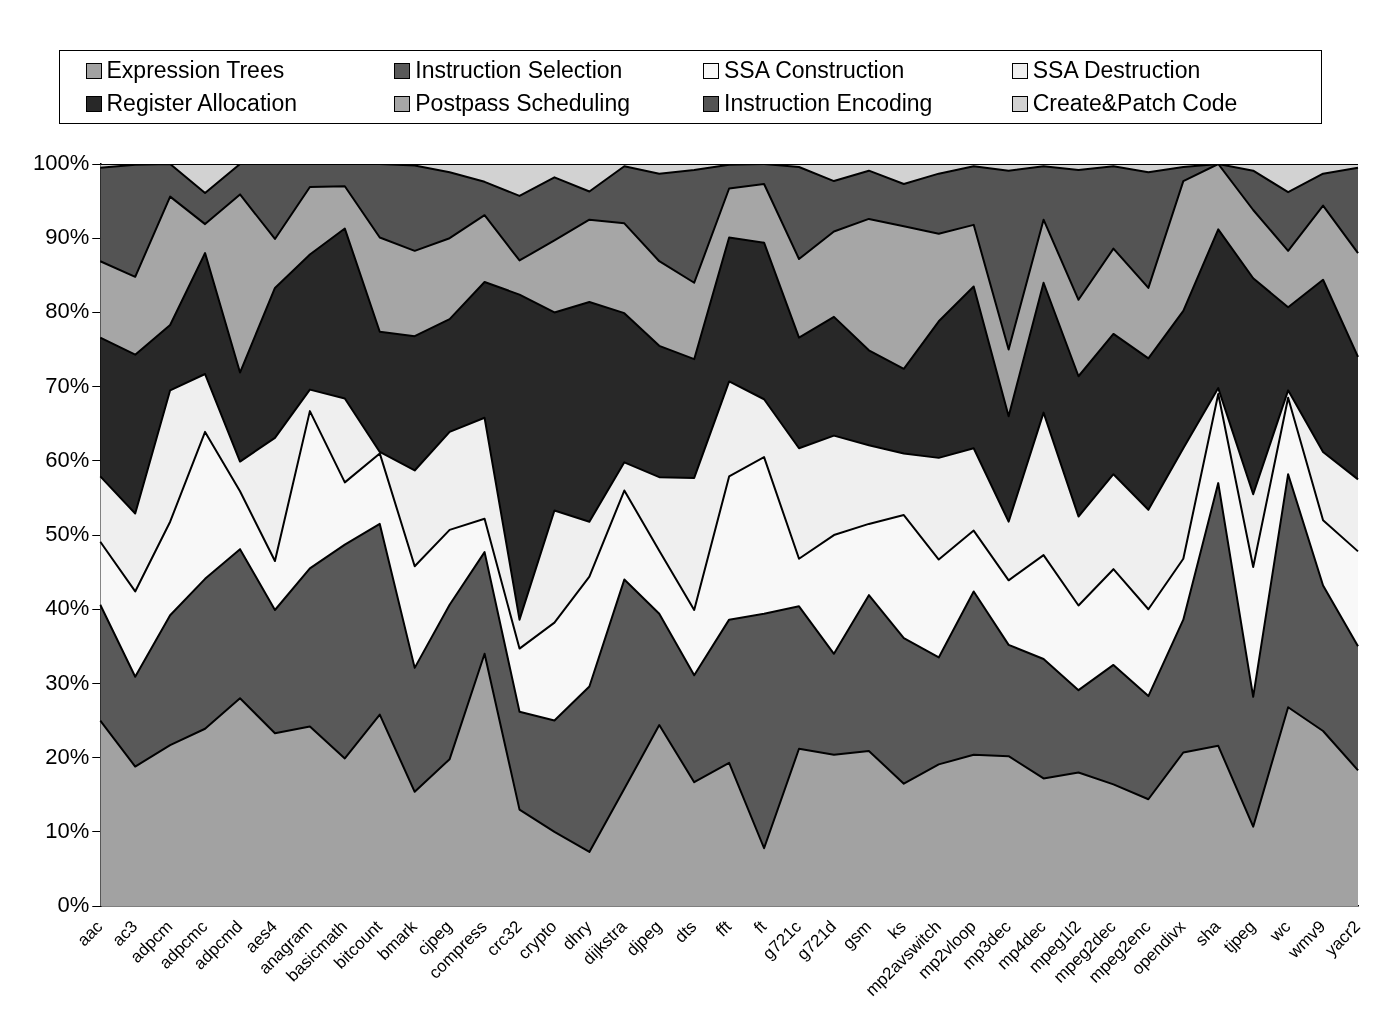 The width and height of the screenshot is (1380, 1014). Describe the element at coordinates (760, 927) in the screenshot. I see `x-tick-label: ft` at that location.